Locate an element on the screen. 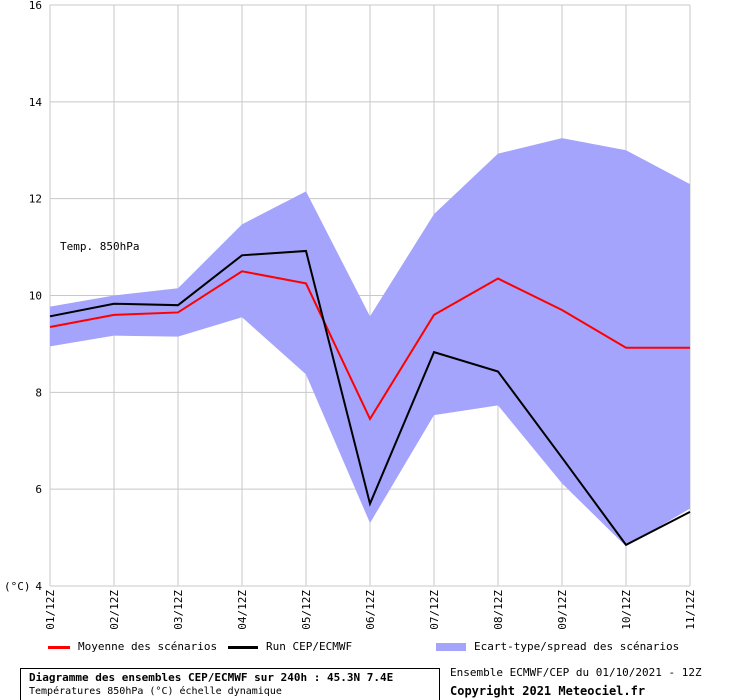  y-axis-unit-label: (°C) is located at coordinates (17, 586).